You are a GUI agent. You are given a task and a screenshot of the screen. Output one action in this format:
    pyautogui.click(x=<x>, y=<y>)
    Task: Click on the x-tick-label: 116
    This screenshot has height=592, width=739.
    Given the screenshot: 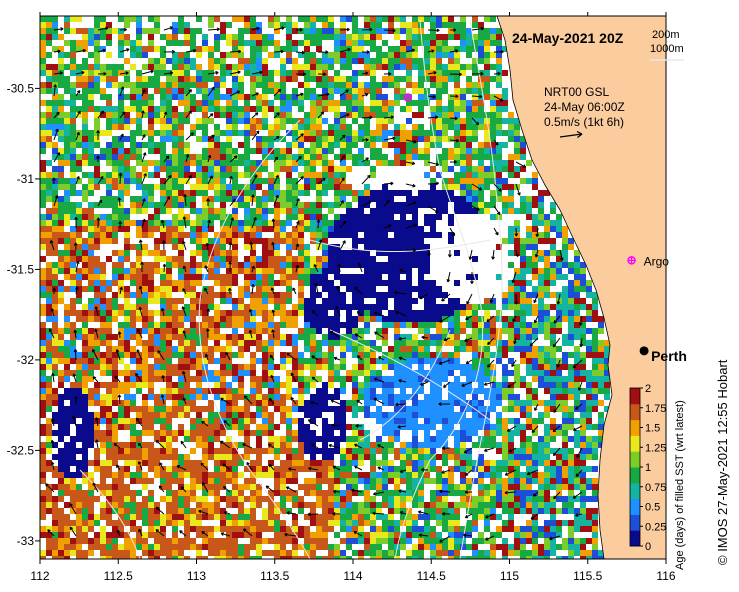 What is the action you would take?
    pyautogui.click(x=665, y=576)
    